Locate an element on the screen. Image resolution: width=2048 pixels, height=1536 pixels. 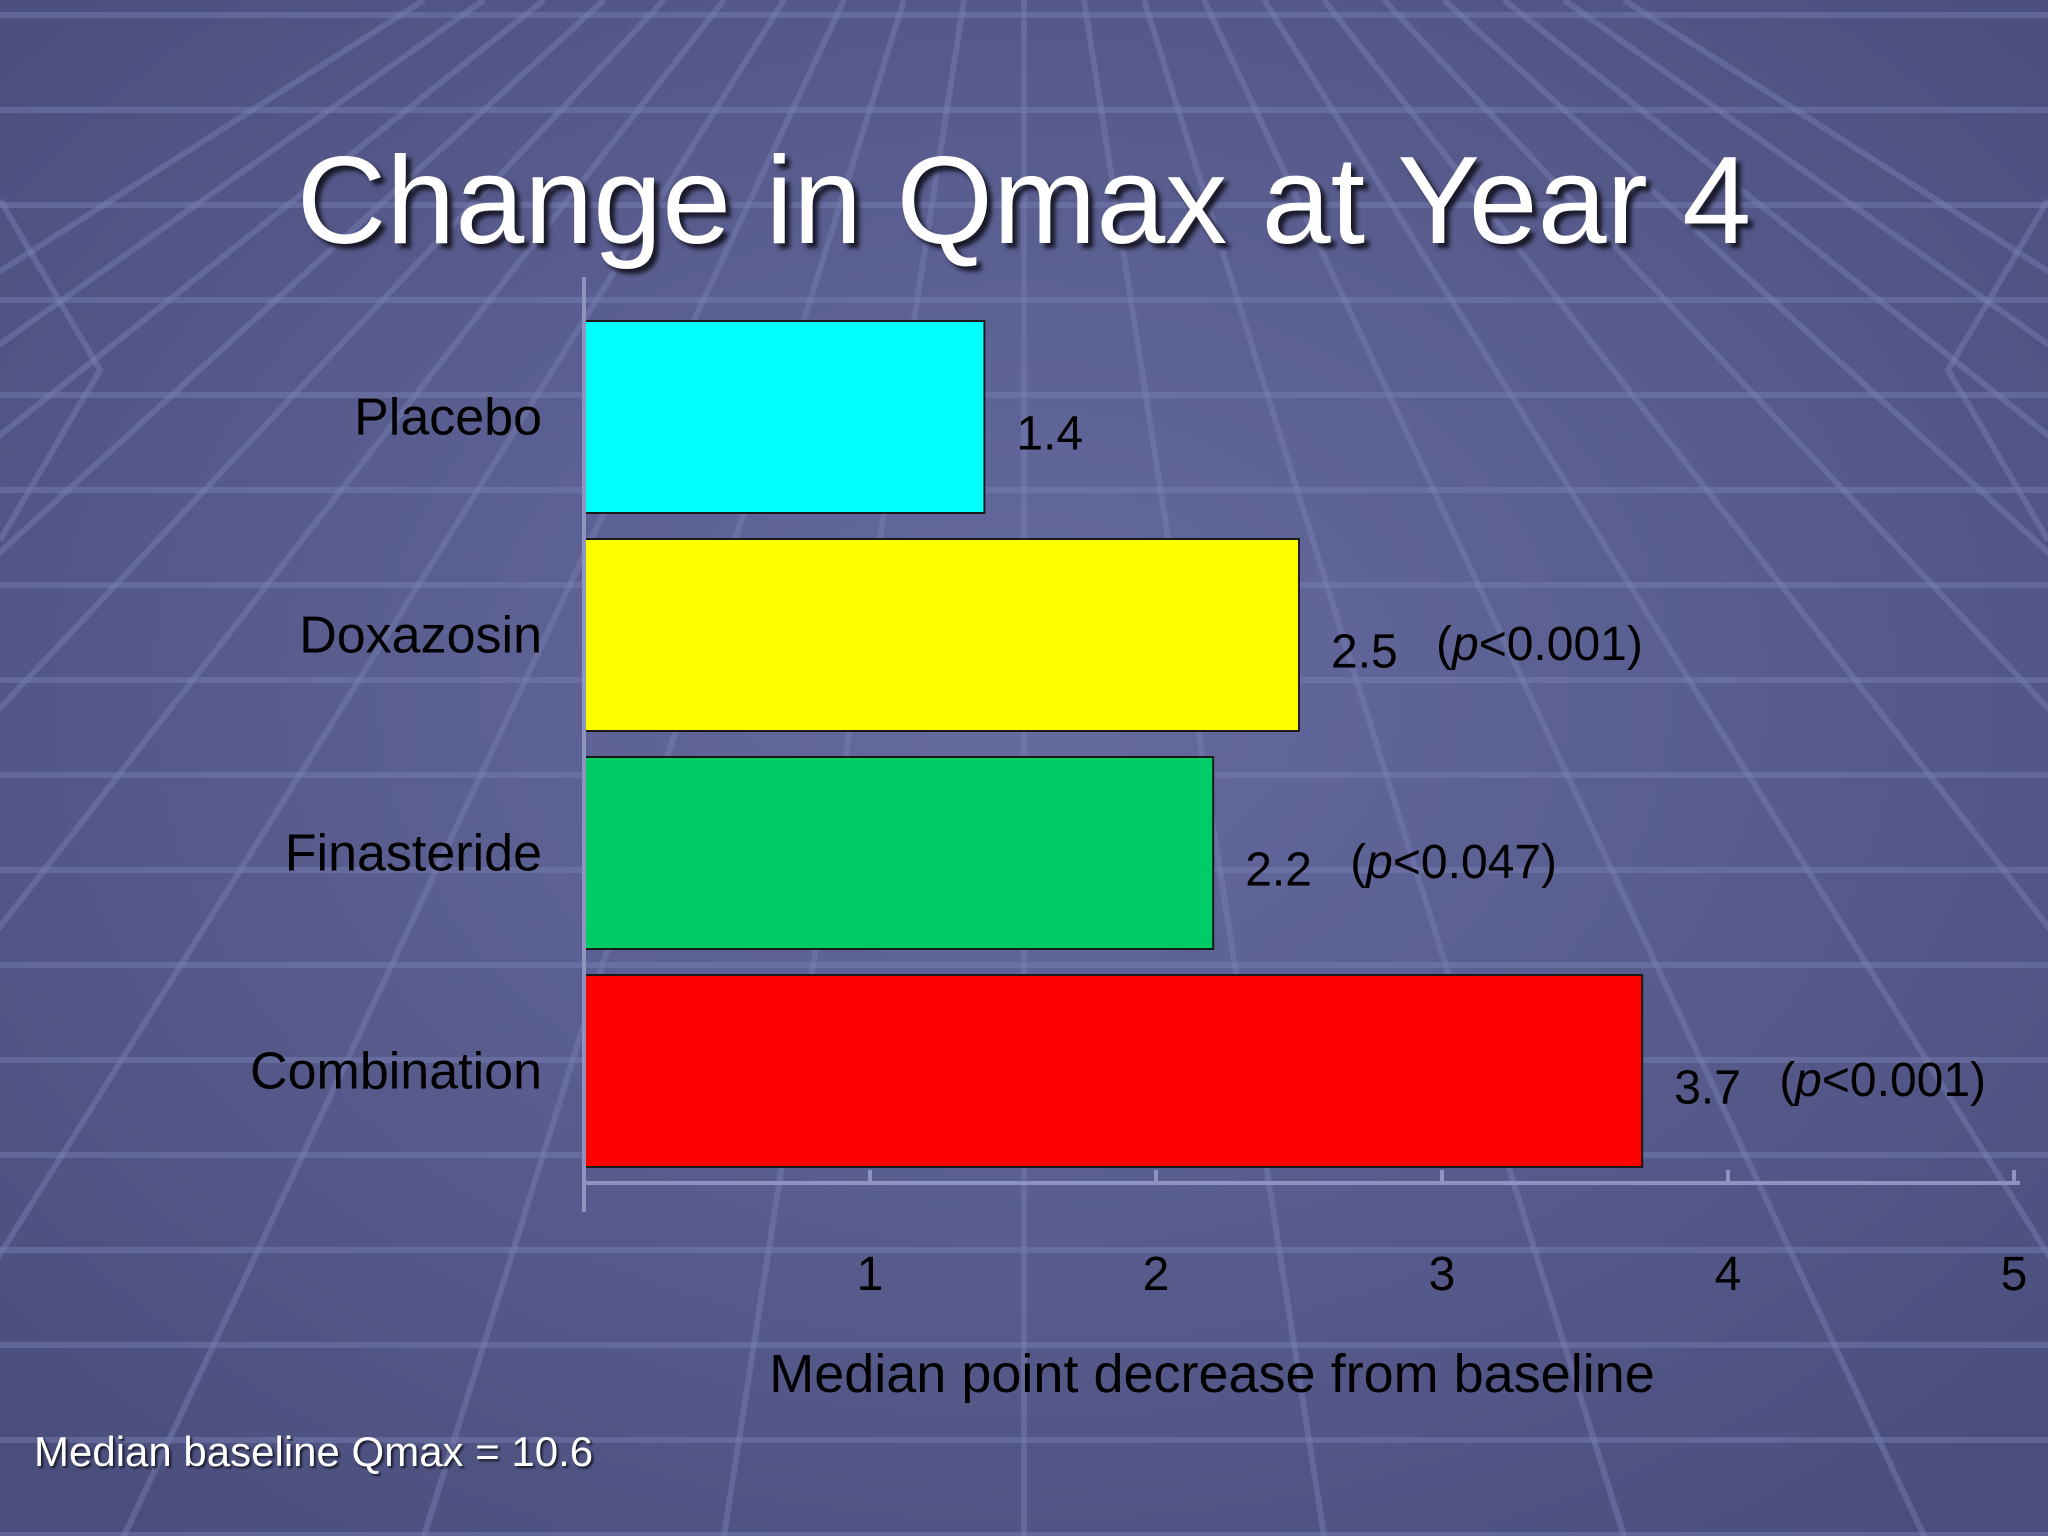
x-tick-label: 2 is located at coordinates (1156, 1274).